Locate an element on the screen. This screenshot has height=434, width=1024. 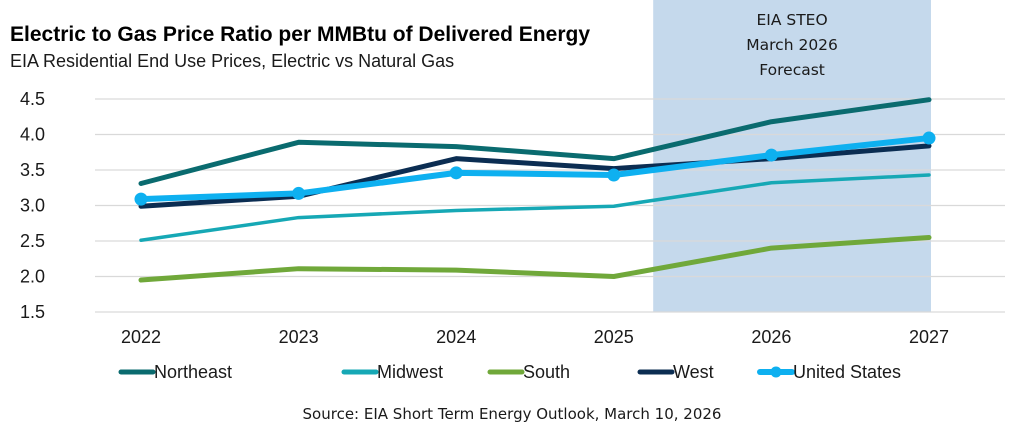
series-line-united-states is located at coordinates (535, 169).